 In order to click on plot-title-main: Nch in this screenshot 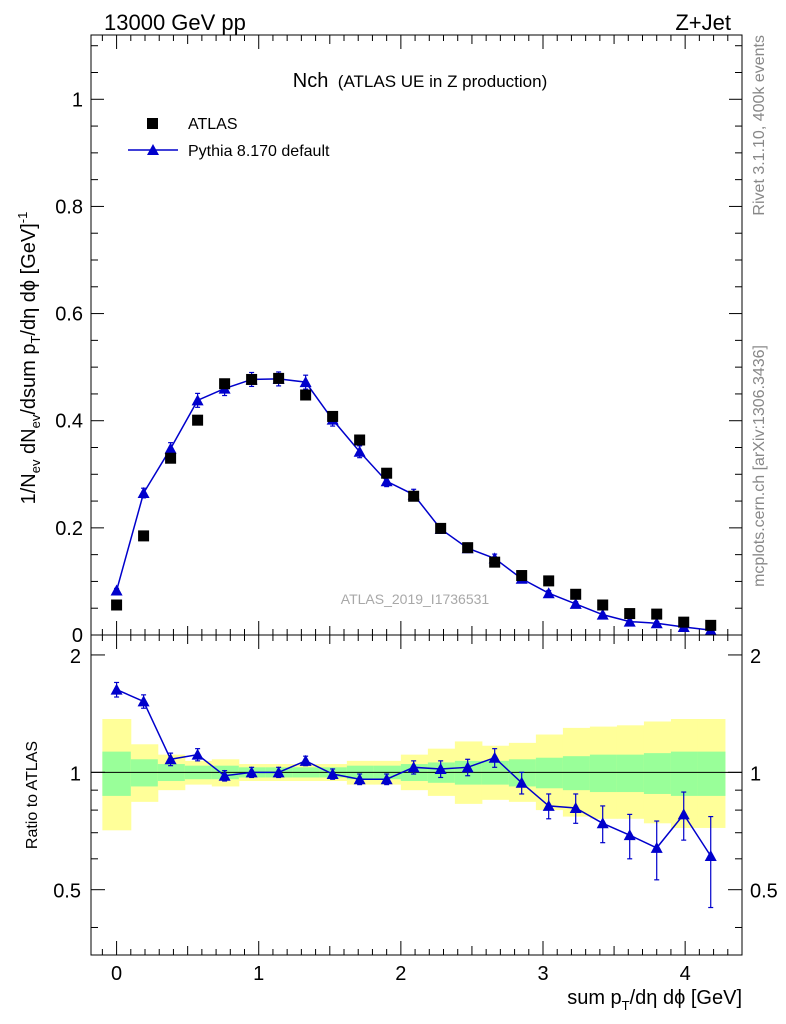, I will do `click(311, 81)`.